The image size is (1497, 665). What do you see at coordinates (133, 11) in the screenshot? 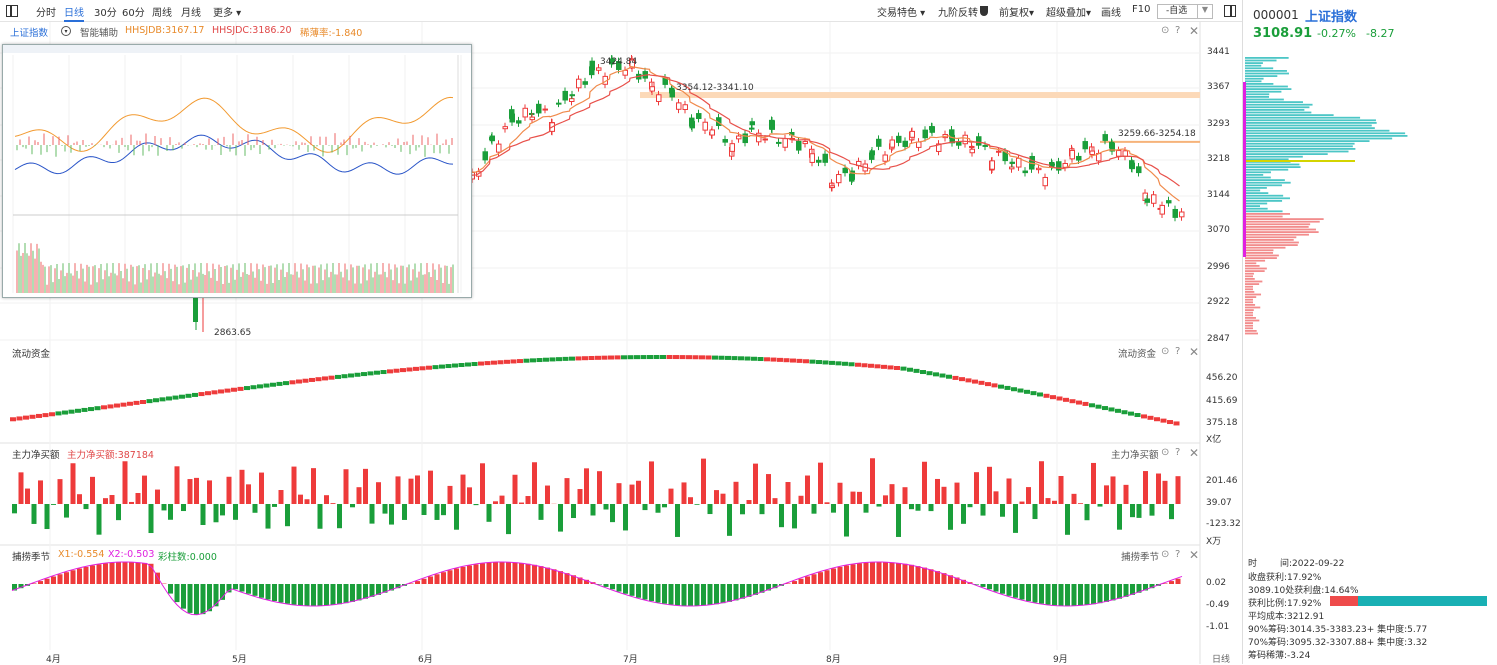
I see `tab-60min: 60分` at bounding box center [133, 11].